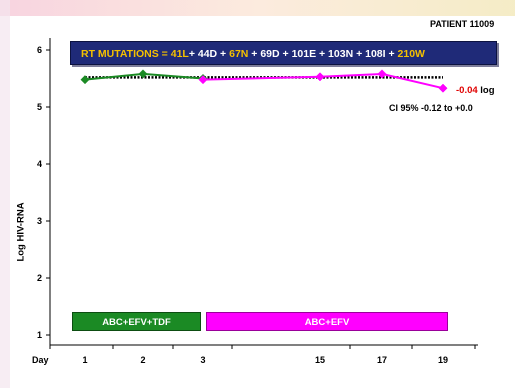  I want to click on confidence-interval: CI 95% -0.12 to +0.0, so click(431, 108).